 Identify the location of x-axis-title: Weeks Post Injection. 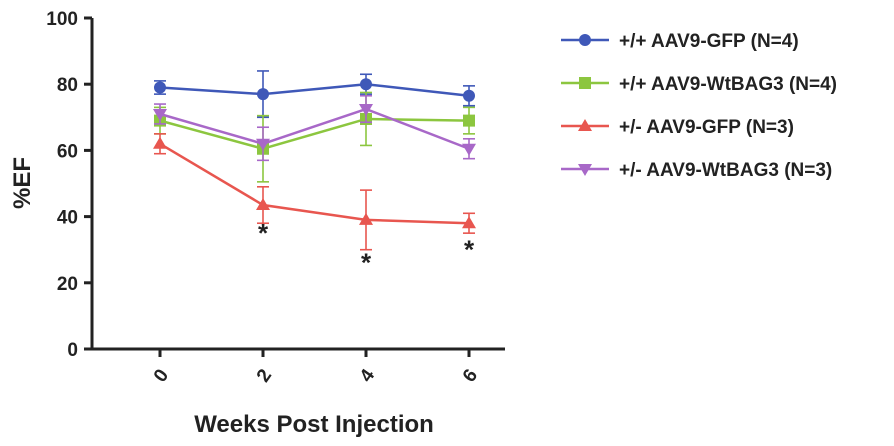
(314, 424).